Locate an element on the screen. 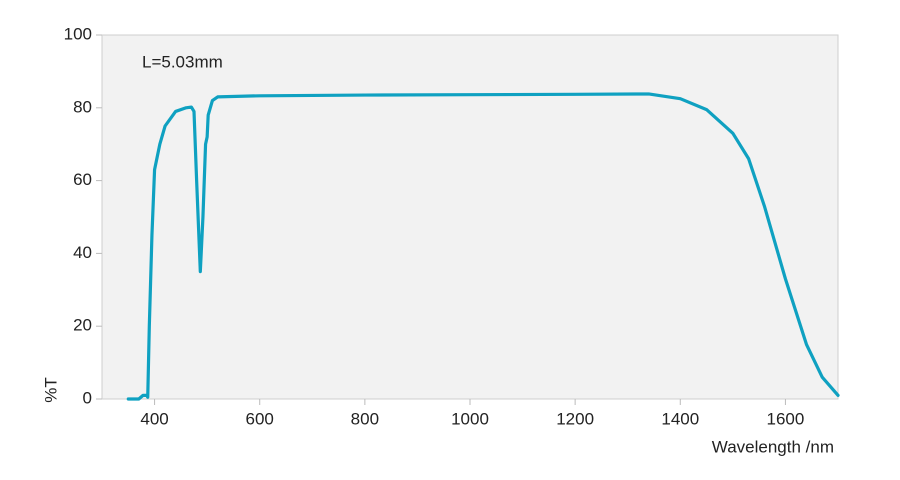  x-tick-label: 400 is located at coordinates (154, 418).